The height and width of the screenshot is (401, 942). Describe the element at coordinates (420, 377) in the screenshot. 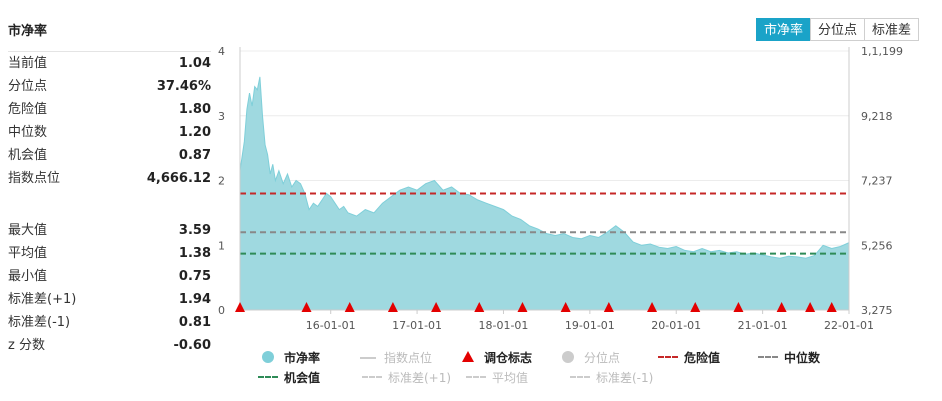

I see `legend-label: 标准差(+1)` at that location.